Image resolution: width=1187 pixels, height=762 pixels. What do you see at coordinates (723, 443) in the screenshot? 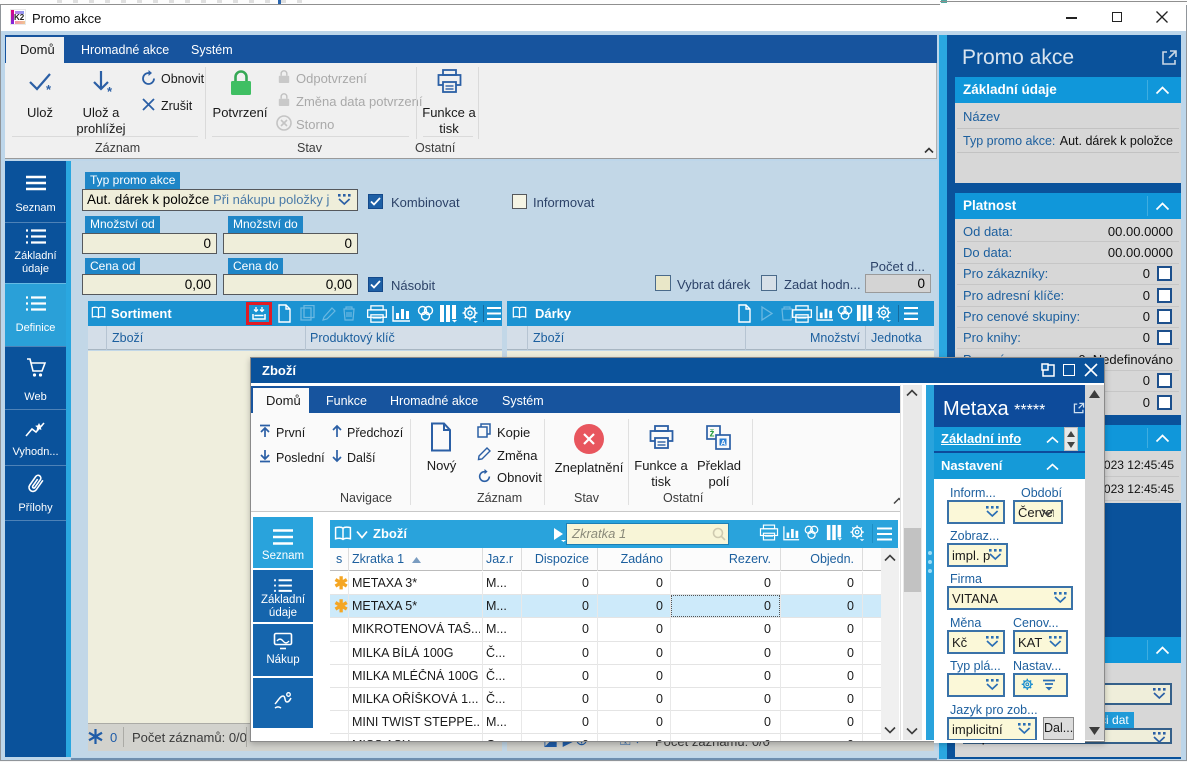
I see `svg-text: A` at bounding box center [723, 443].